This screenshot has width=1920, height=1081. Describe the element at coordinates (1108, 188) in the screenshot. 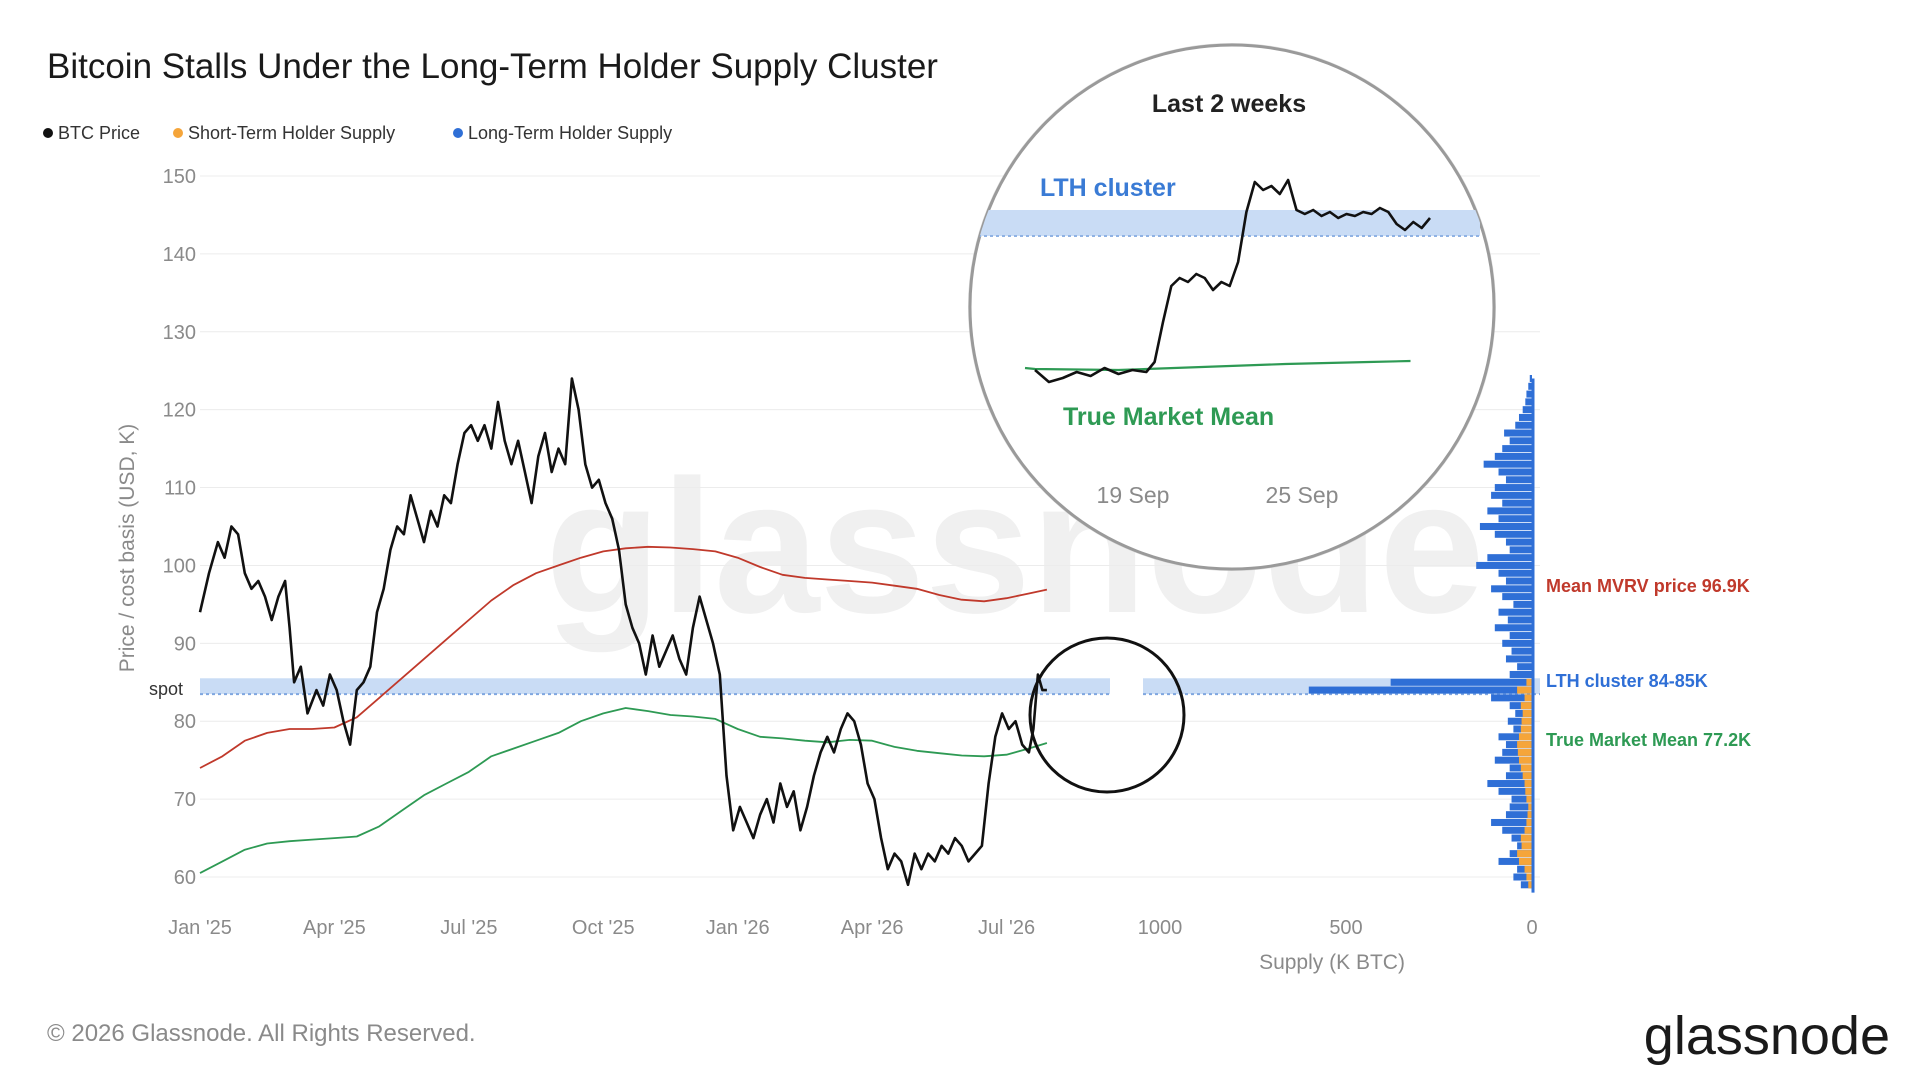

I see `inset-lth-label: LTH cluster` at that location.